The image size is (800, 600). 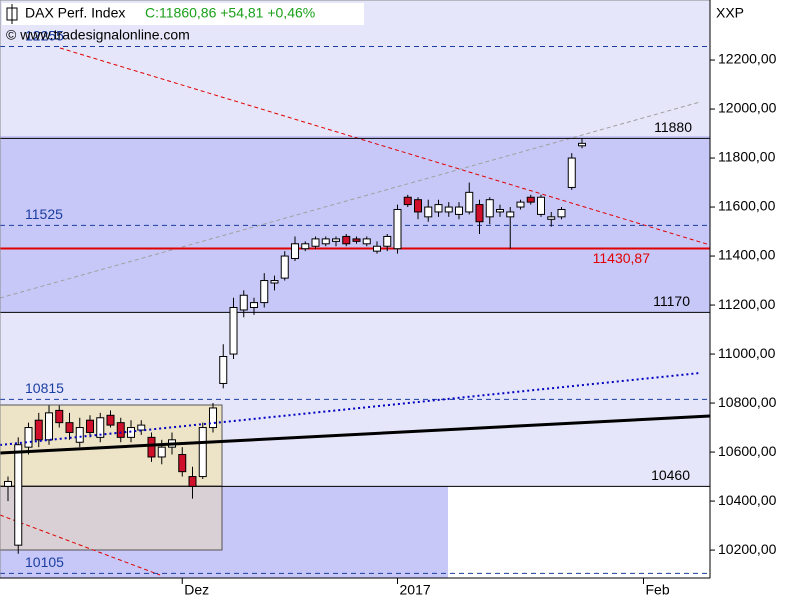 I want to click on chart-title: DAX Perf. Index, so click(x=75, y=13).